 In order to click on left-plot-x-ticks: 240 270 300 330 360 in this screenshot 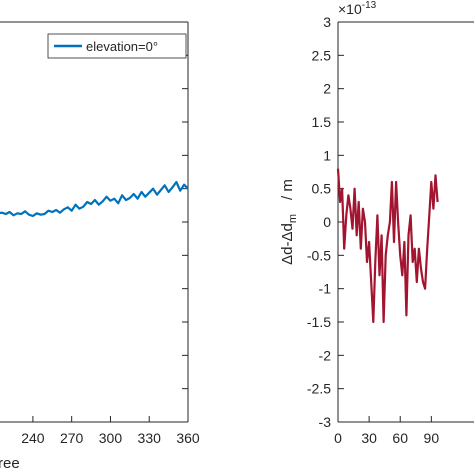, I will do `click(110, 431)`.